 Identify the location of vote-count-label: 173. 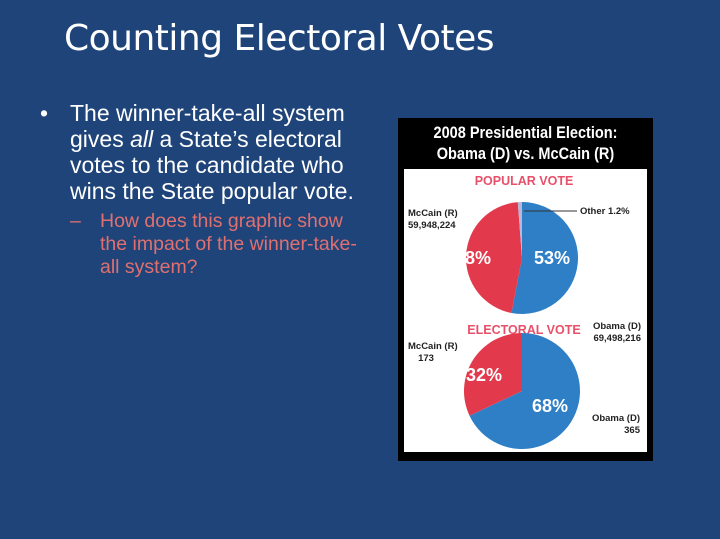
(426, 358).